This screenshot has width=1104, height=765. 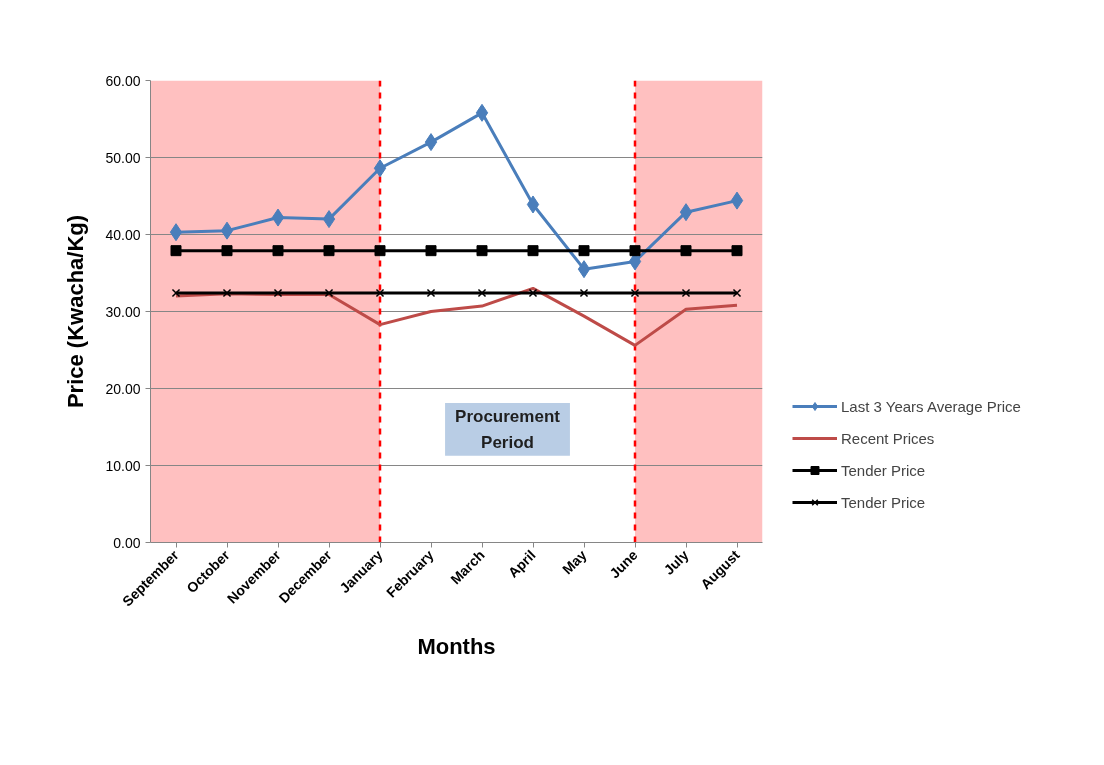 What do you see at coordinates (123, 388) in the screenshot?
I see `y-tick-label: 20.00` at bounding box center [123, 388].